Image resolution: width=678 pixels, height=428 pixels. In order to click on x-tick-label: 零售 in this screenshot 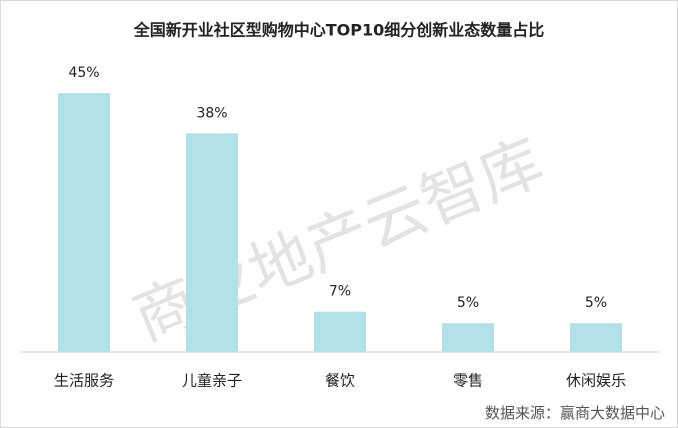, I will do `click(468, 381)`.